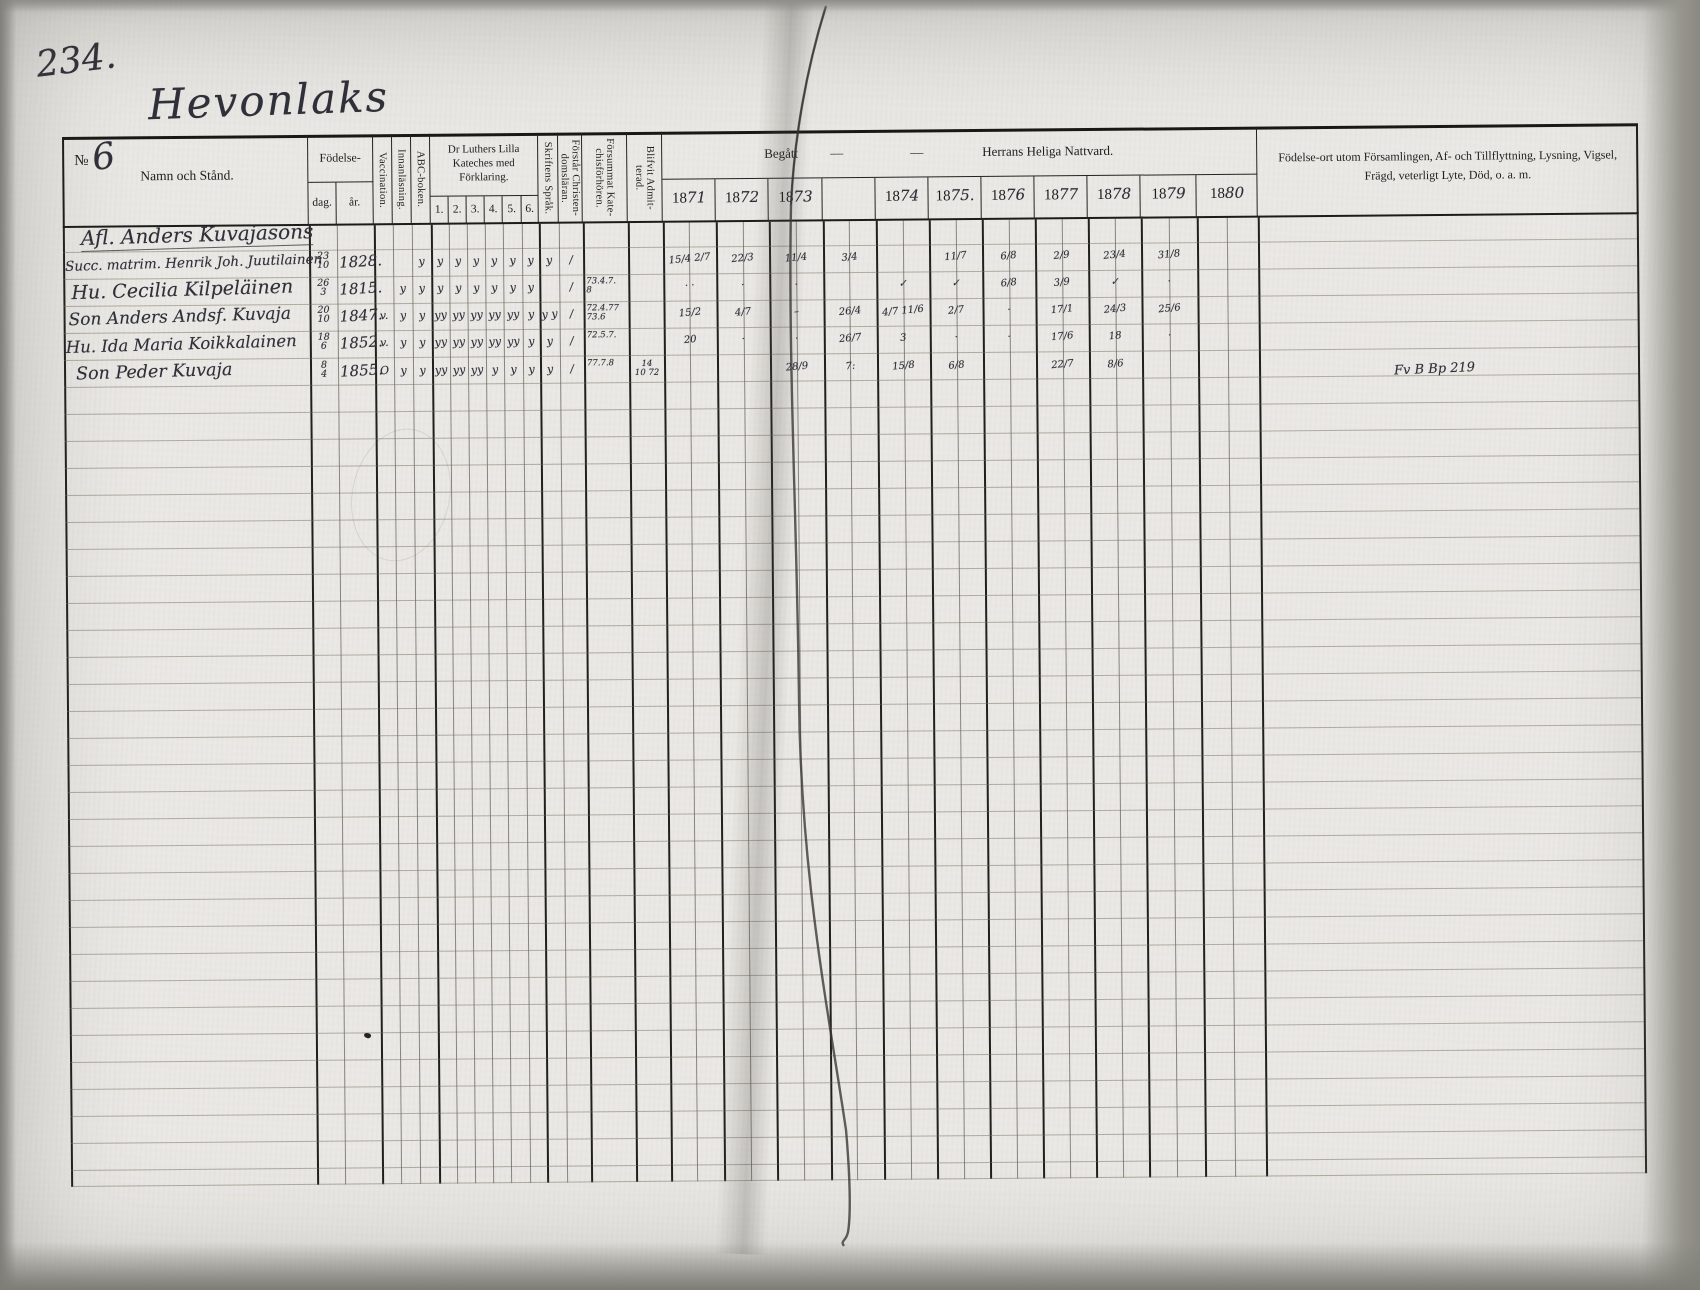 This screenshot has width=1700, height=1290. Describe the element at coordinates (820, 626) in the screenshot. I see `binding-thread` at that location.